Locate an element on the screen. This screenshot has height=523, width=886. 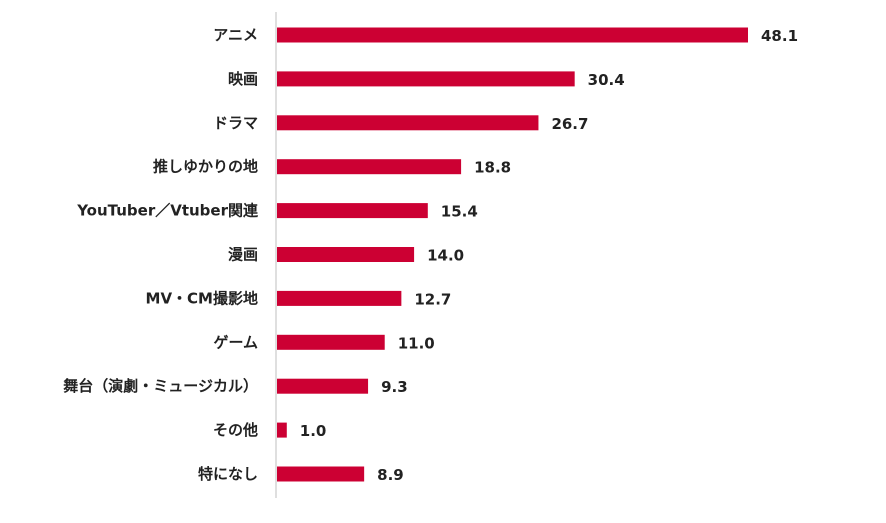
value-label-7: 11.0 is located at coordinates (416, 343).